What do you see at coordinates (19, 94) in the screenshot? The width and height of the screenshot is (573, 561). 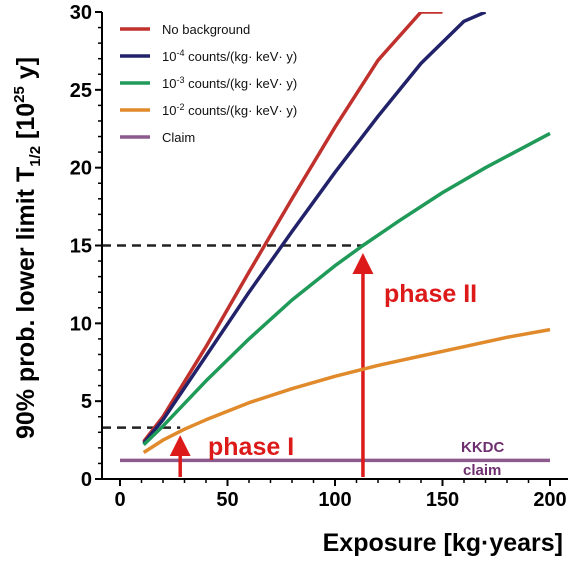 I see `y-axis-title-exponent: 25` at bounding box center [19, 94].